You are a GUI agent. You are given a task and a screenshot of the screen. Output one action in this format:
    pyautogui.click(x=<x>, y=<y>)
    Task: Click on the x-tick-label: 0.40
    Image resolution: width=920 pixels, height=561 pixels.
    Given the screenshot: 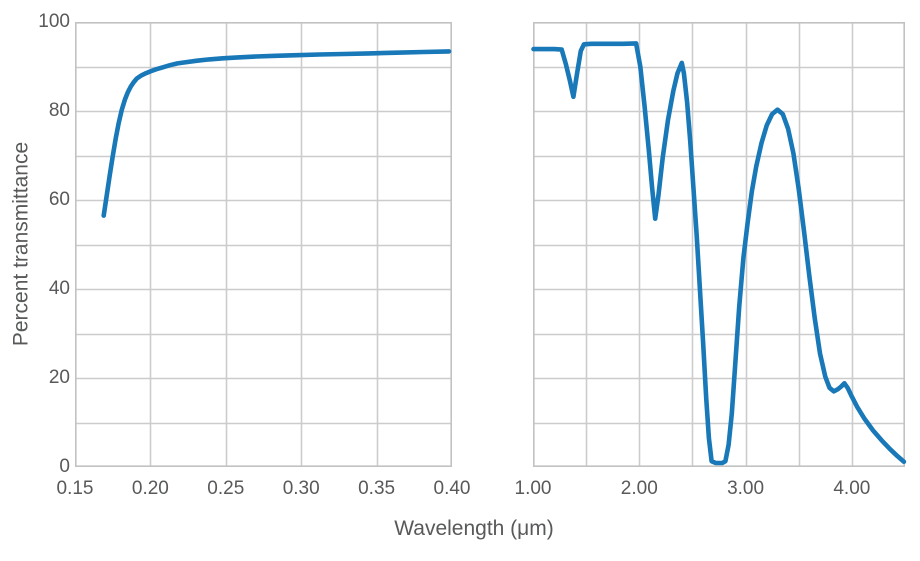 What is the action you would take?
    pyautogui.click(x=452, y=488)
    